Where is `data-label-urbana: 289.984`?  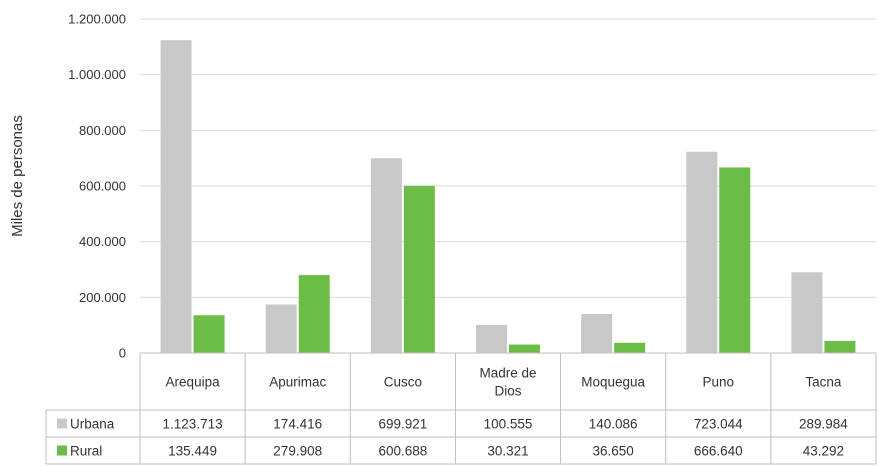 data-label-urbana: 289.984 is located at coordinates (823, 424).